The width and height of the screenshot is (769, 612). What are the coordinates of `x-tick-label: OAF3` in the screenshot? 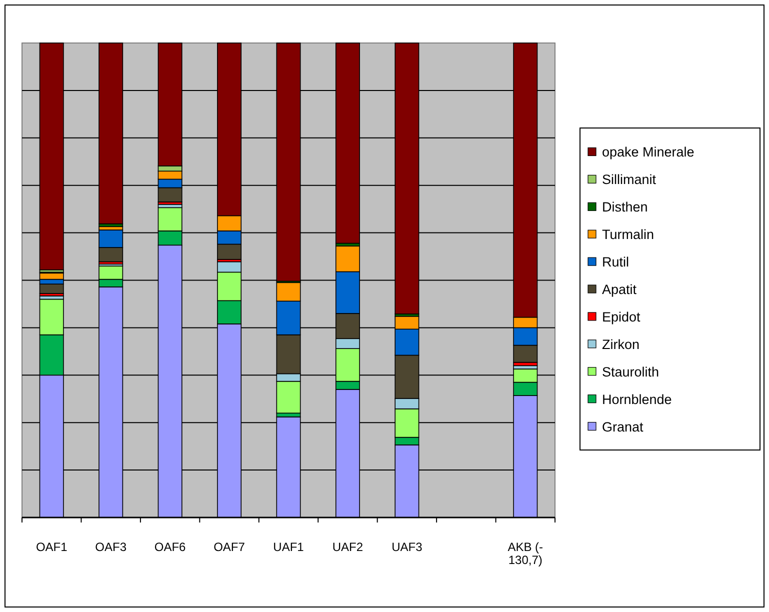 It's located at (111, 547).